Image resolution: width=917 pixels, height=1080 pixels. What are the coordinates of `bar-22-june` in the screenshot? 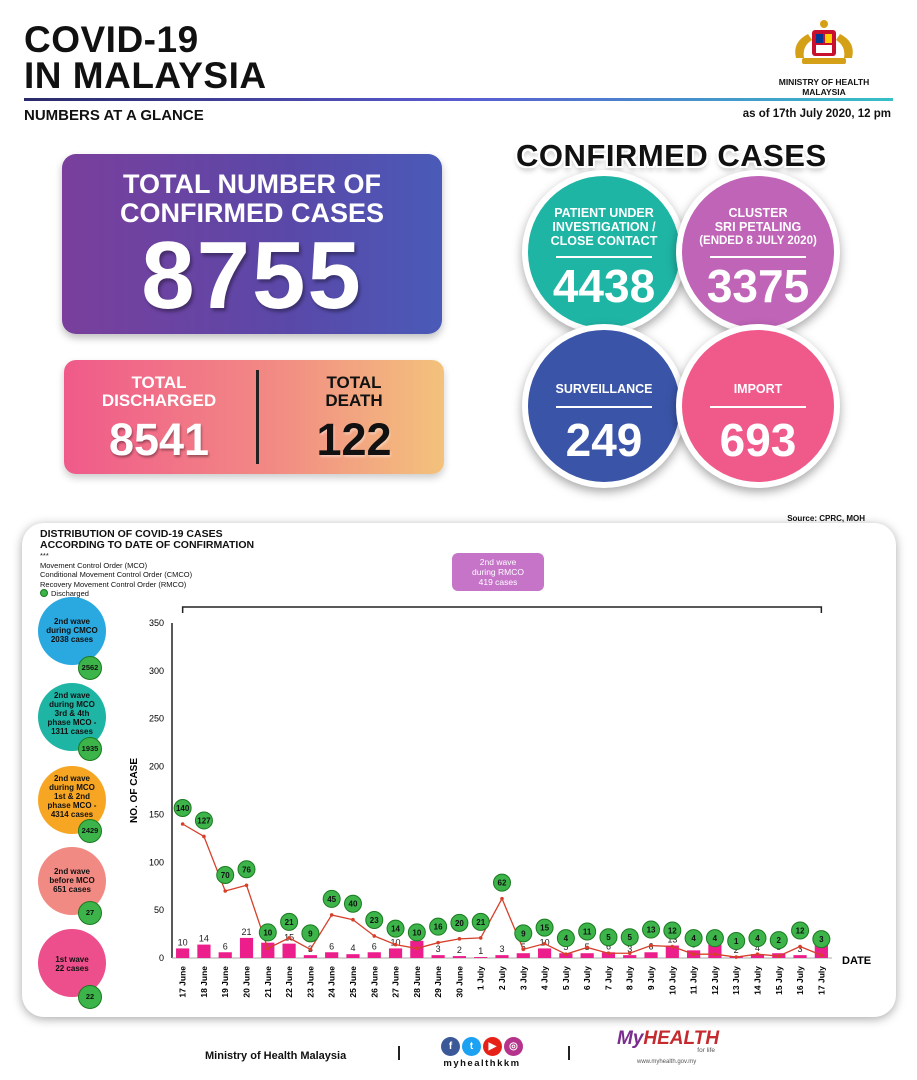 It's located at (289, 950).